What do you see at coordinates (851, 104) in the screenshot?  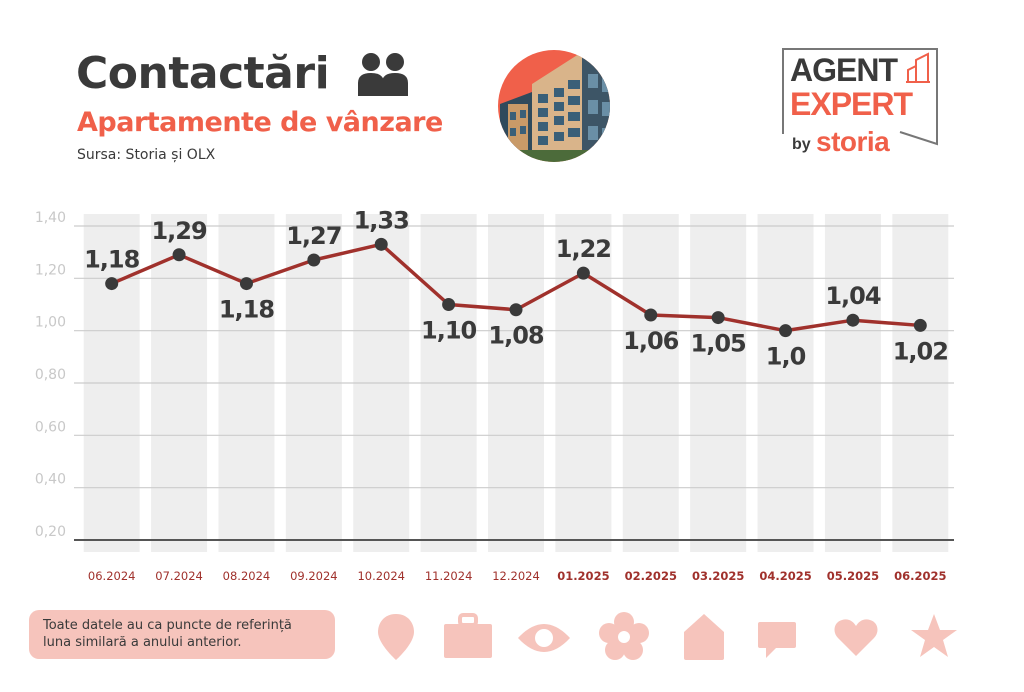 I see `logo-expert-text: EXPERT` at bounding box center [851, 104].